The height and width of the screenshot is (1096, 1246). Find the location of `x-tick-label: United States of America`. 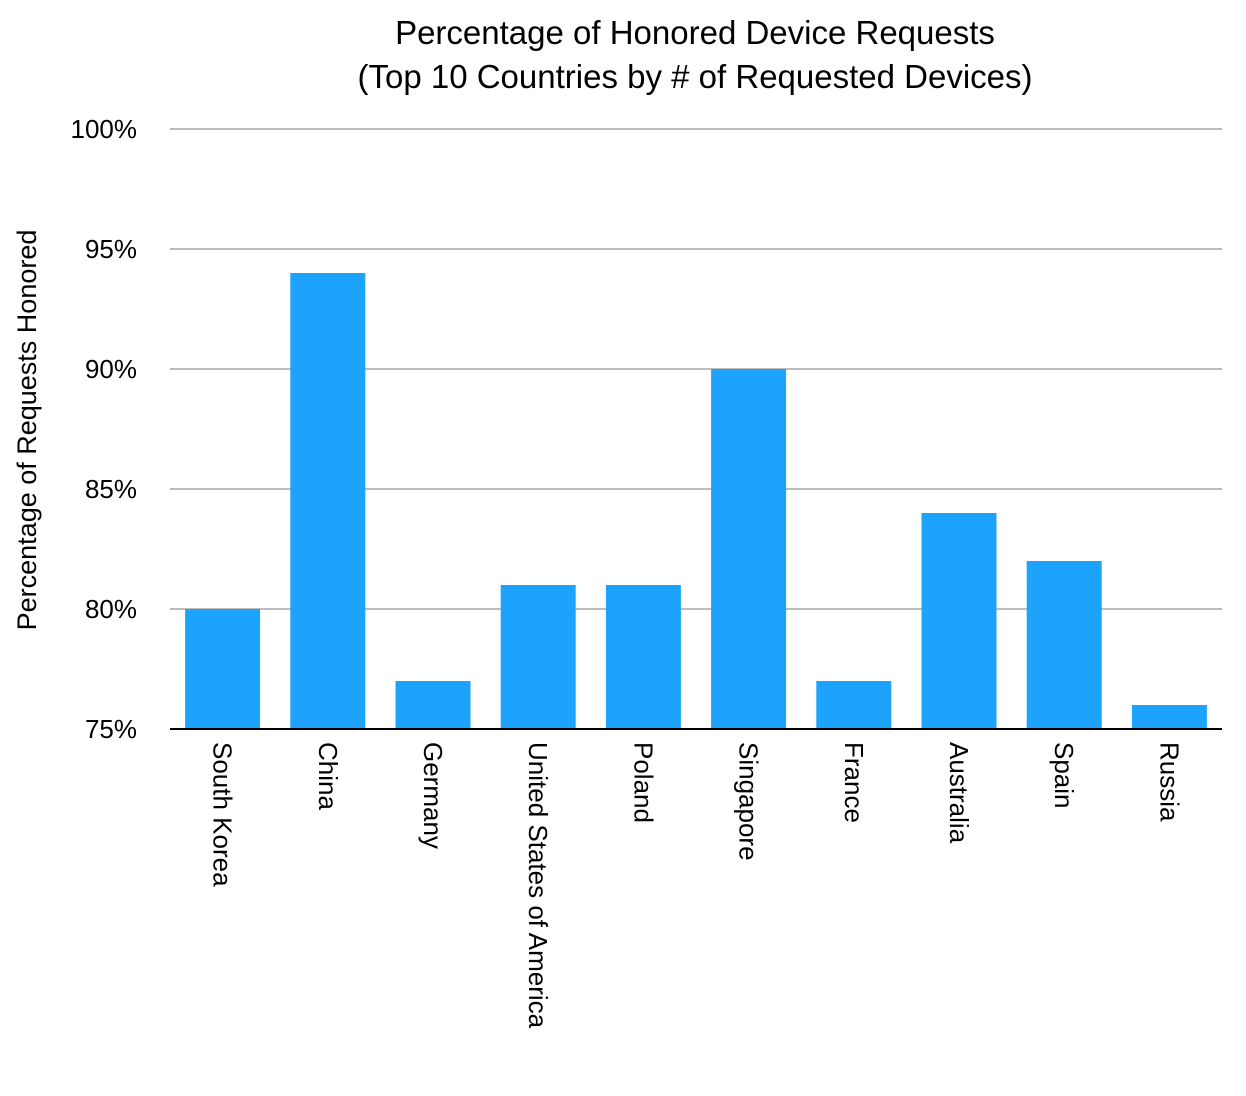

x-tick-label: United States of America is located at coordinates (538, 885).